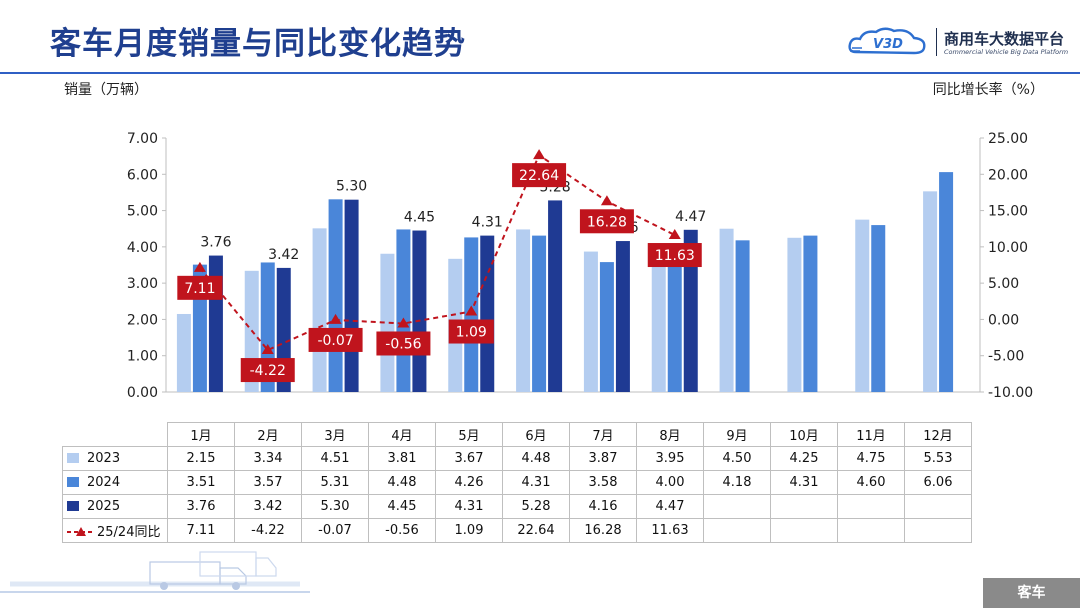 Image resolution: width=1080 pixels, height=608 pixels. I want to click on legend-label: 2025, so click(104, 506).